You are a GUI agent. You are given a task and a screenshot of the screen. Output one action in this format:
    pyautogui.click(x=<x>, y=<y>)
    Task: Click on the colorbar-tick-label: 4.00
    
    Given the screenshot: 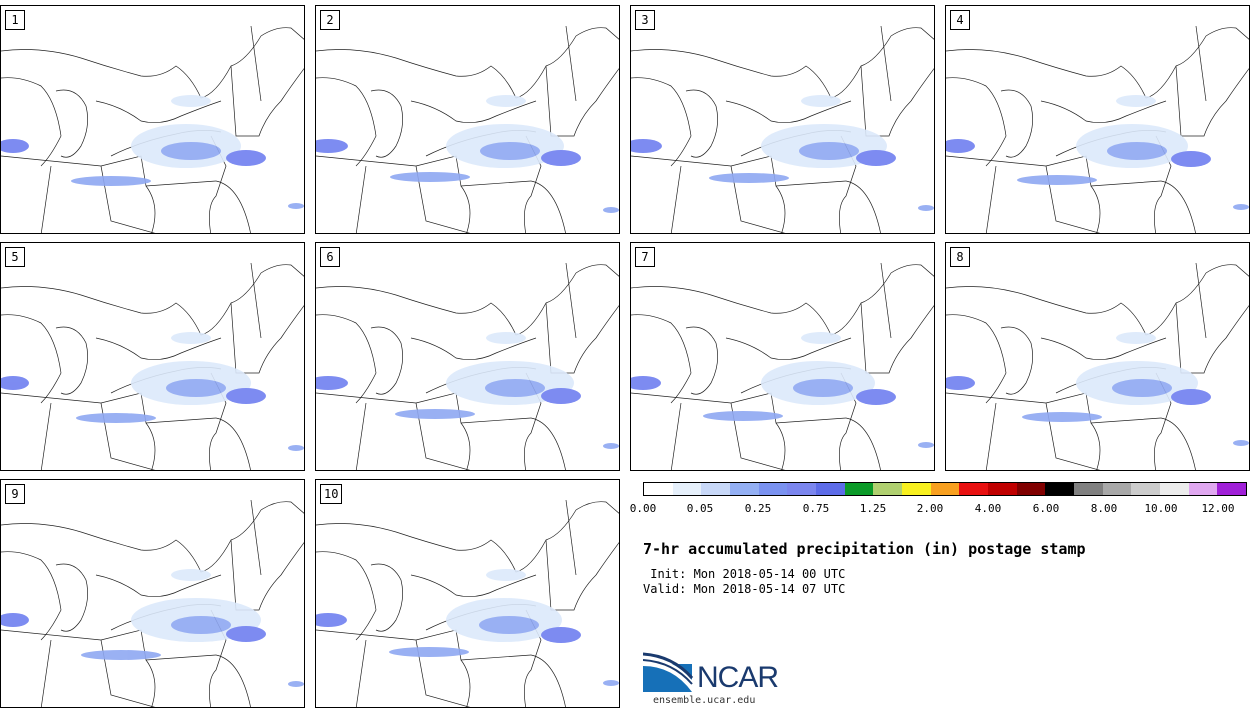 What is the action you would take?
    pyautogui.click(x=988, y=508)
    